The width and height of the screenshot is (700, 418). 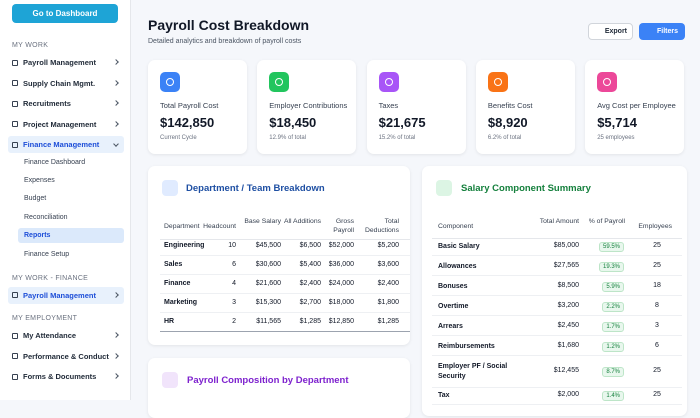 I want to click on table-cell: $21,600, so click(x=268, y=283).